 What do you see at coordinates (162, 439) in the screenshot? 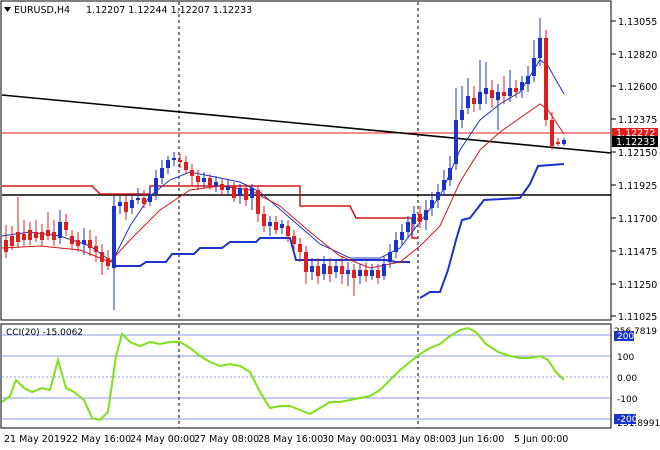
I see `time-label: 24 May 00:00` at bounding box center [162, 439].